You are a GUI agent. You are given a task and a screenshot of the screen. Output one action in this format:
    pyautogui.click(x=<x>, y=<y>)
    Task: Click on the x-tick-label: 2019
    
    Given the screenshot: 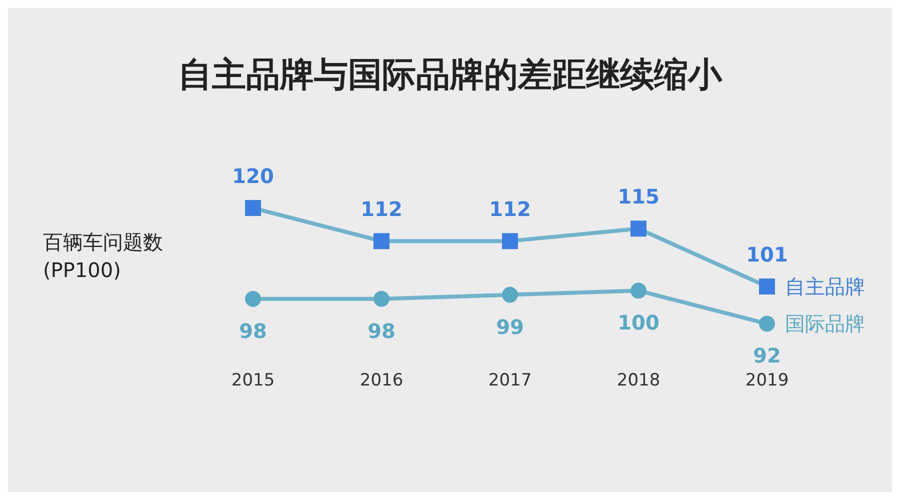 What is the action you would take?
    pyautogui.click(x=767, y=380)
    